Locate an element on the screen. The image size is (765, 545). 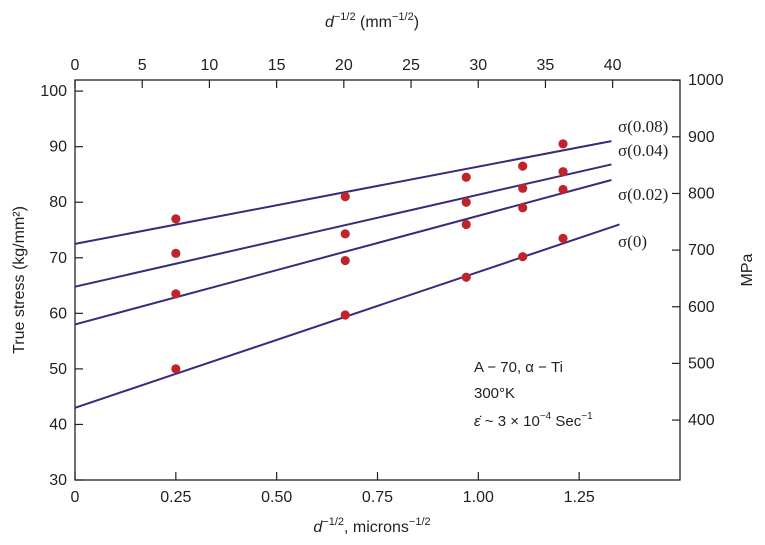
x-bottom-tick-label: 0.25 is located at coordinates (175, 497).